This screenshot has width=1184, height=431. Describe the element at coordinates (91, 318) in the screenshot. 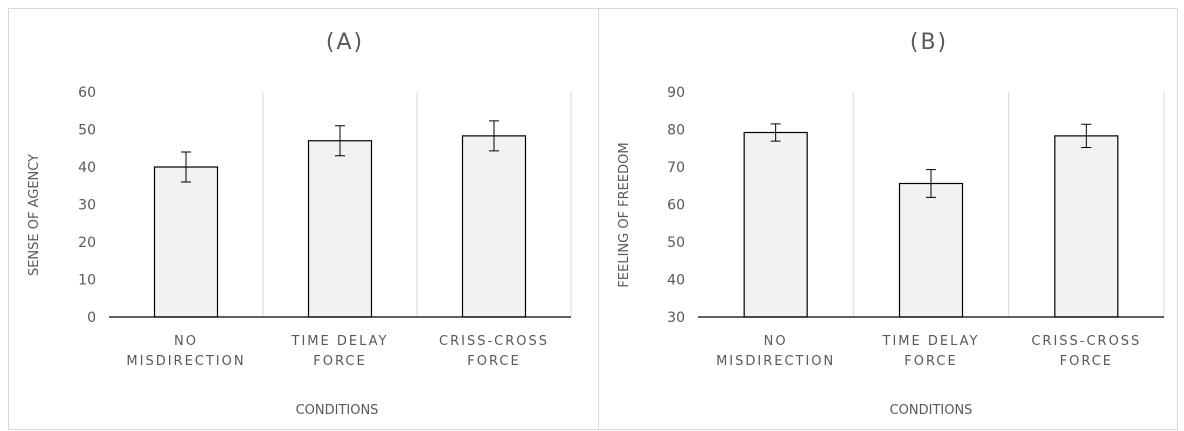

I see `y-tick-label: 0` at that location.